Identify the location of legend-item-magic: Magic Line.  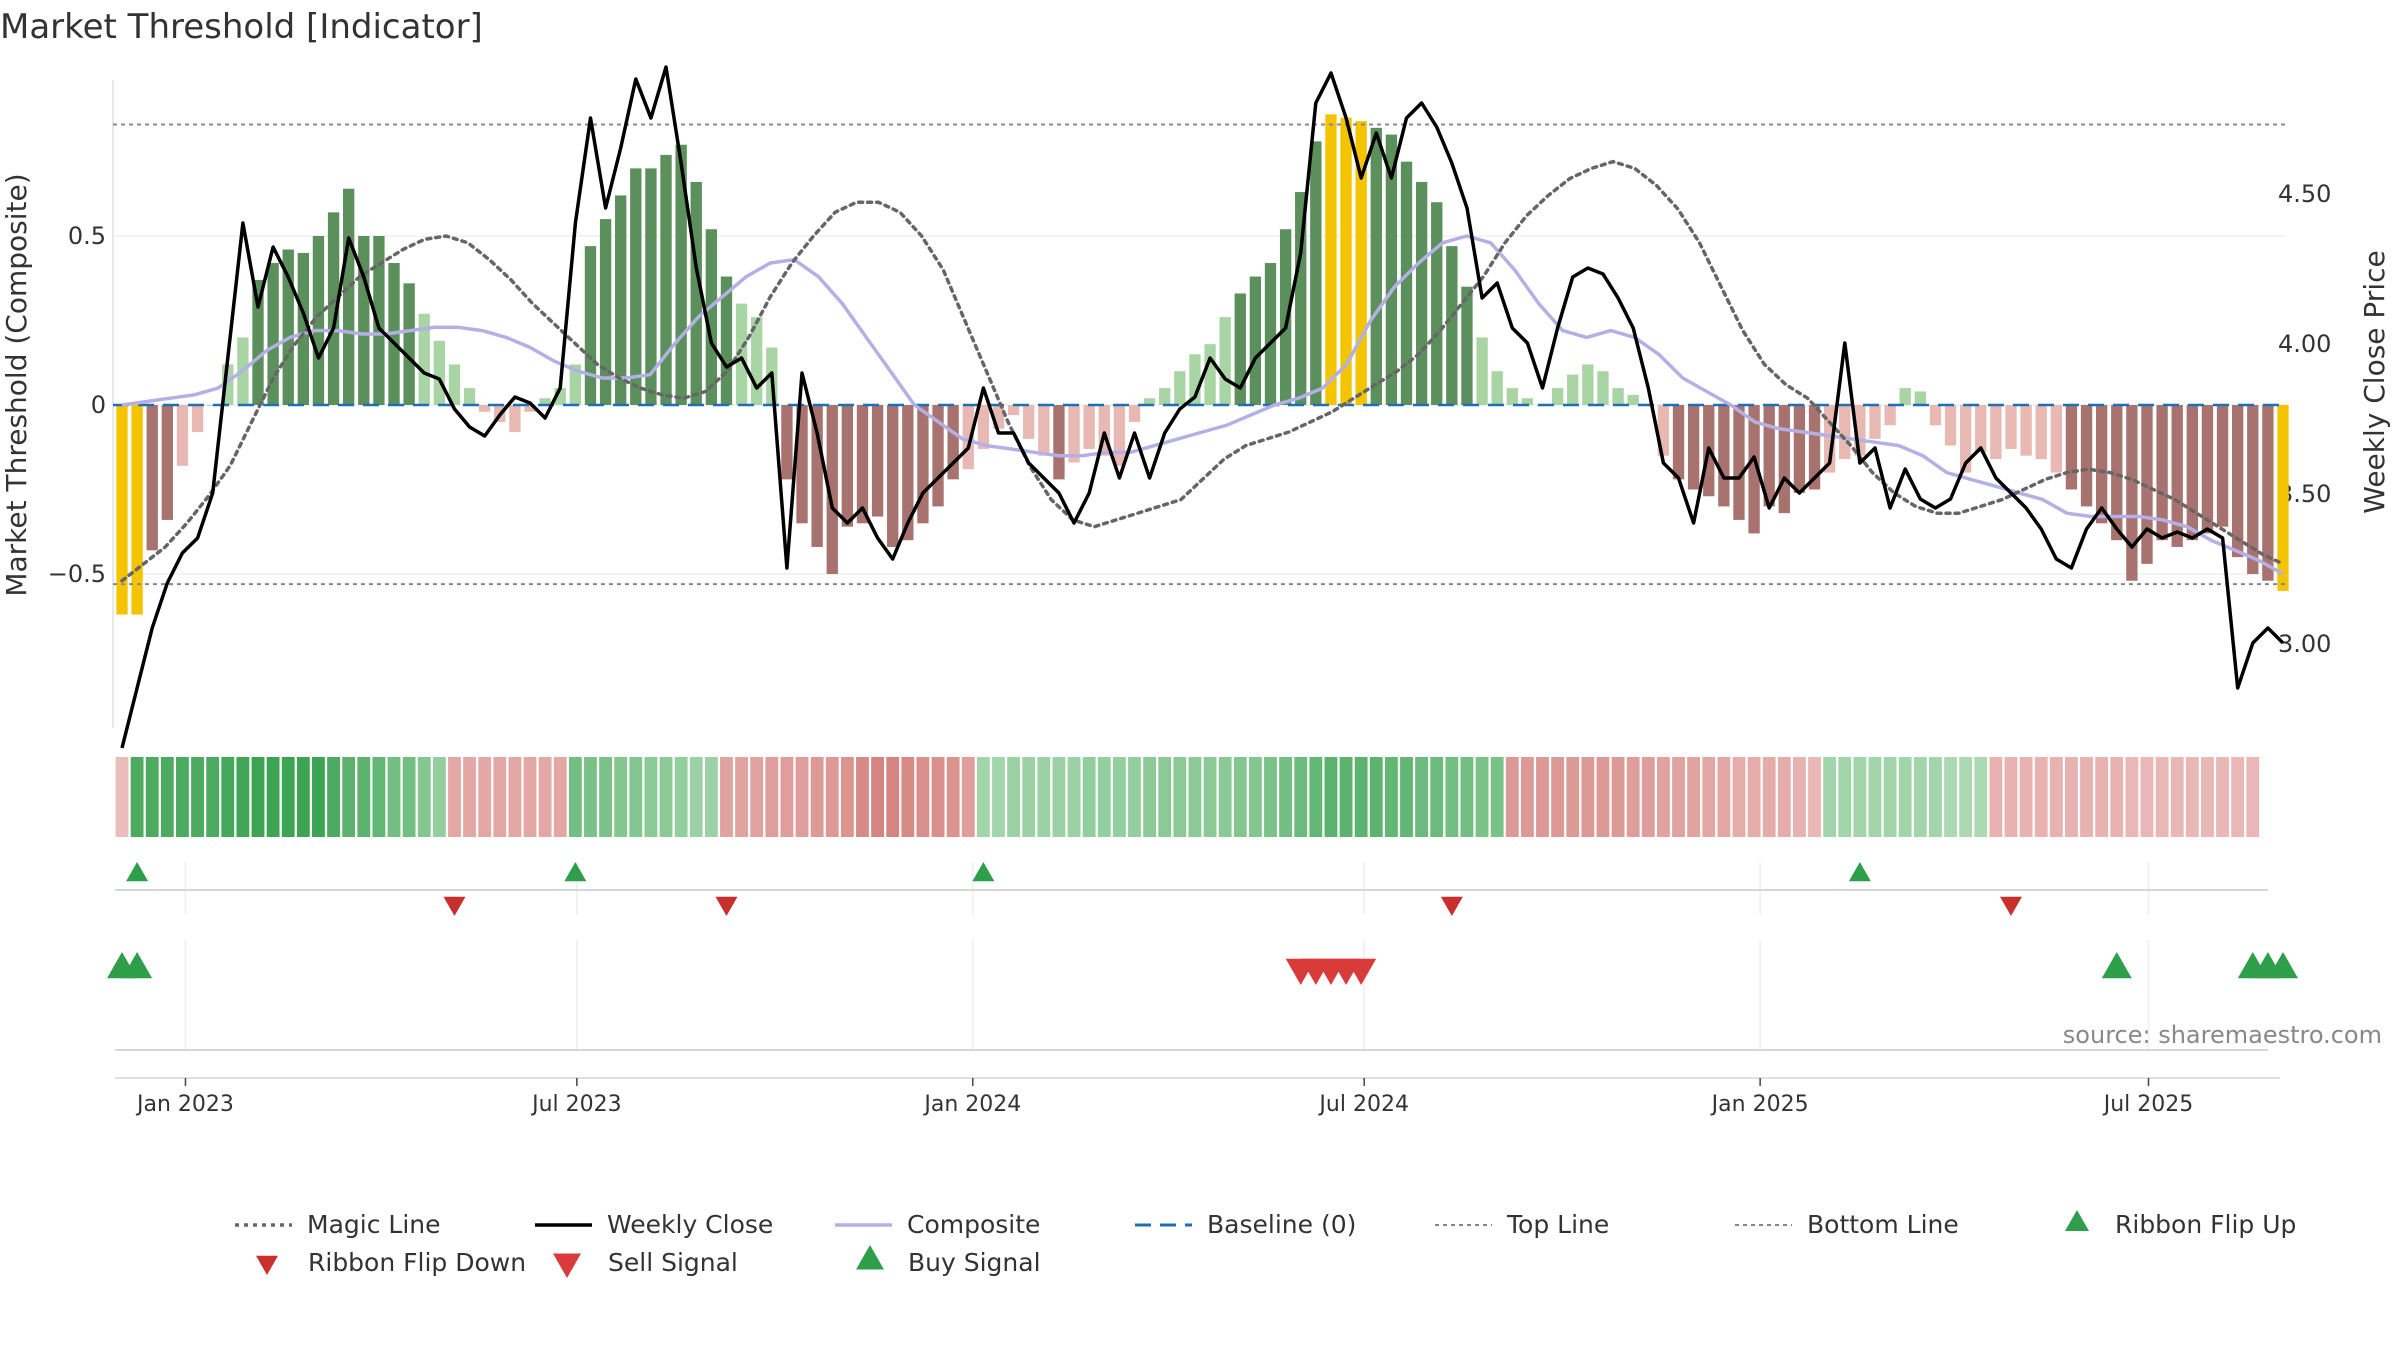
(338, 1224).